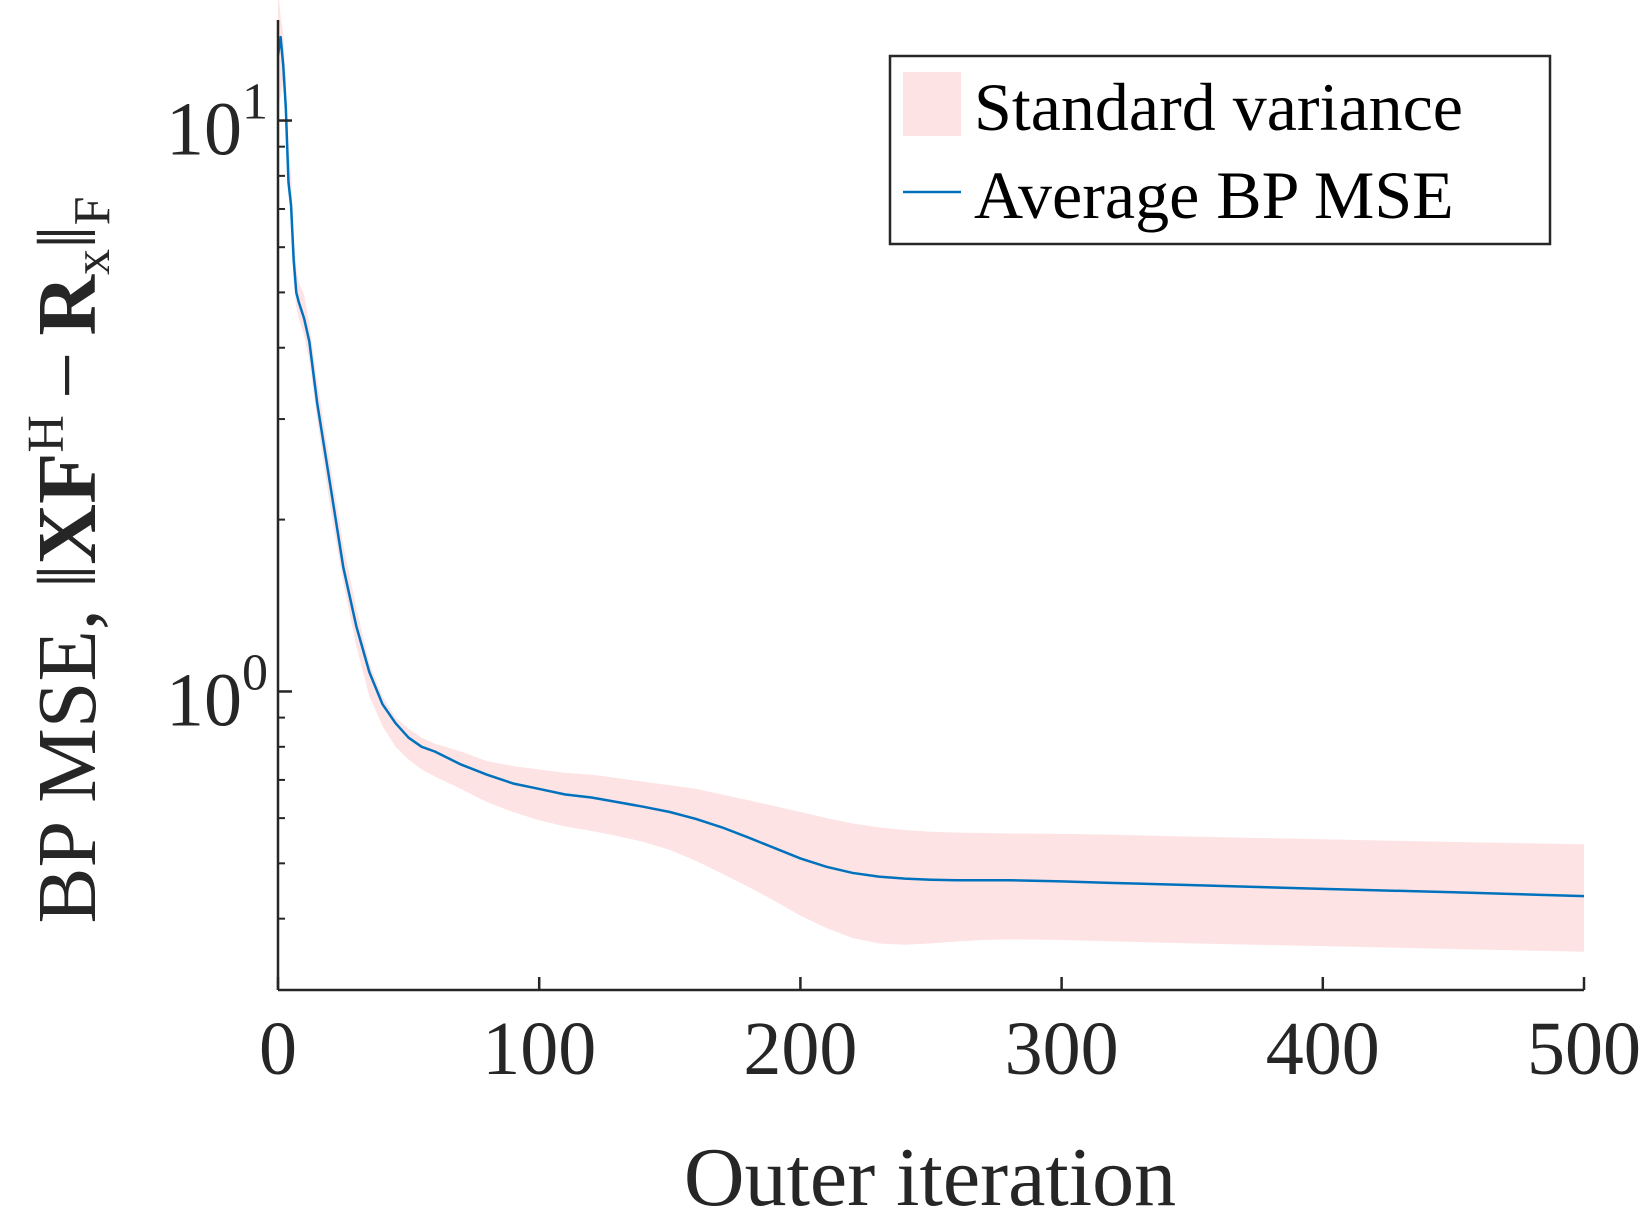 The image size is (1648, 1221). I want to click on y-label-minus: −, so click(67, 375).